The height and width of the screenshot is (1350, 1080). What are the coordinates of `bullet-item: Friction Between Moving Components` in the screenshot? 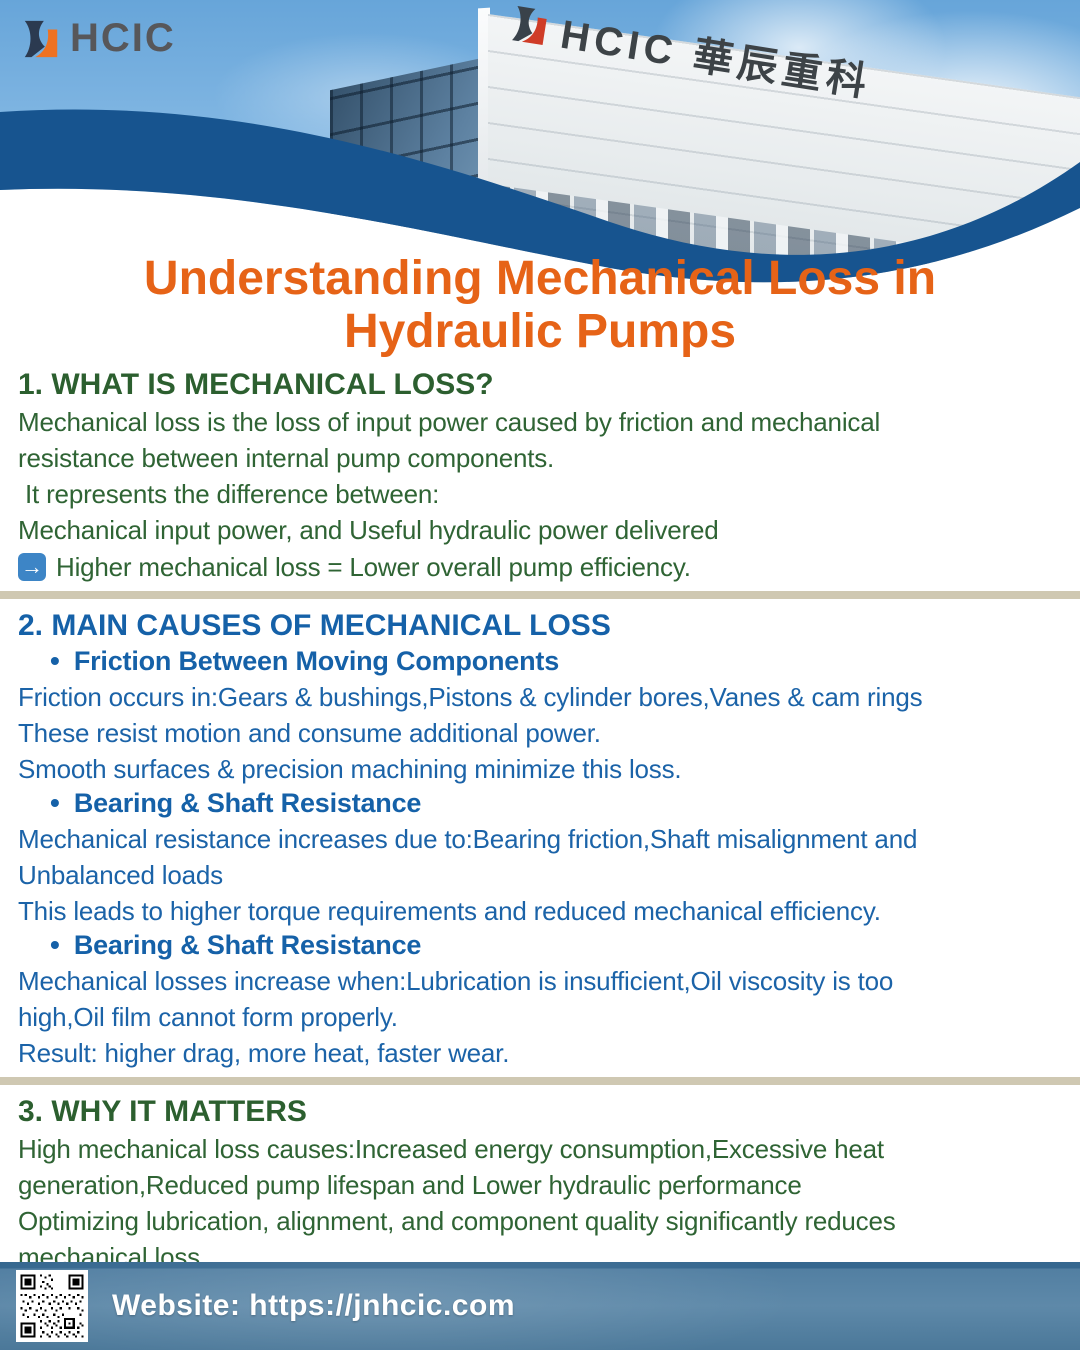 It's located at (540, 662).